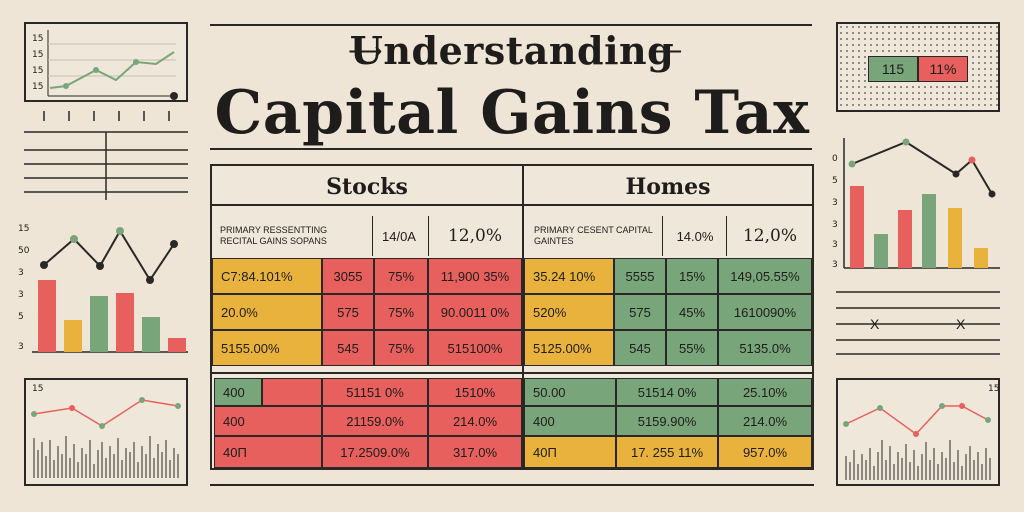 Image resolution: width=1024 pixels, height=512 pixels. I want to click on table-cell: 5159.90%, so click(667, 421).